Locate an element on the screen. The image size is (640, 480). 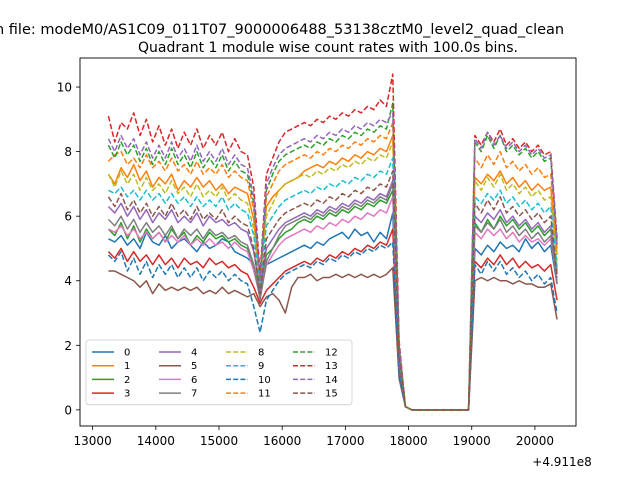
x-tick-label: 17000 is located at coordinates (345, 441).